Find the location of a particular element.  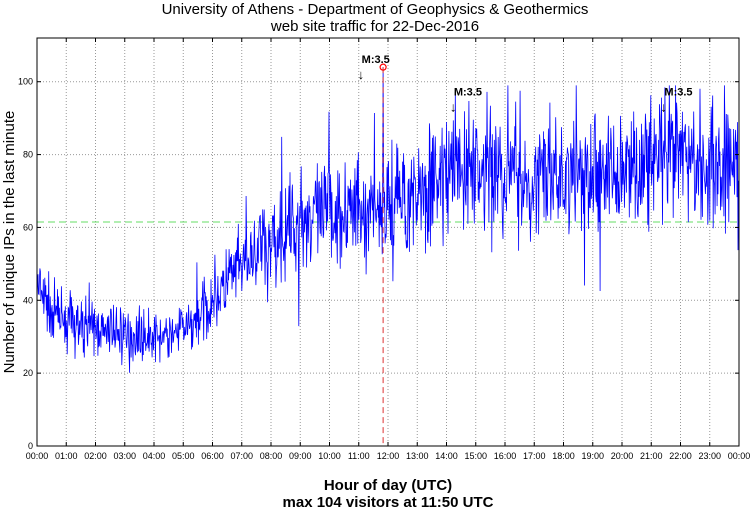

x-tick-label: 22:00 is located at coordinates (680, 456).